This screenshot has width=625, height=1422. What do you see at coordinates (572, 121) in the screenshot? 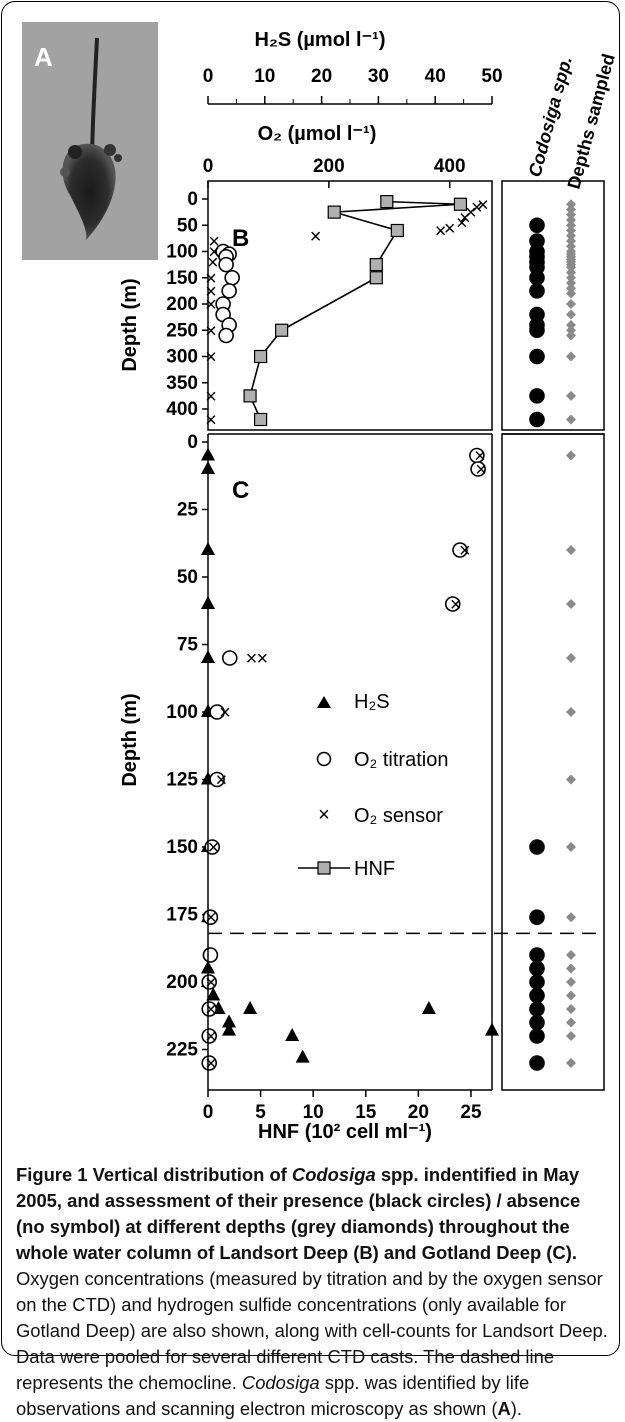
I see `right-headers: Codosiga spp. Depths sampled` at bounding box center [572, 121].